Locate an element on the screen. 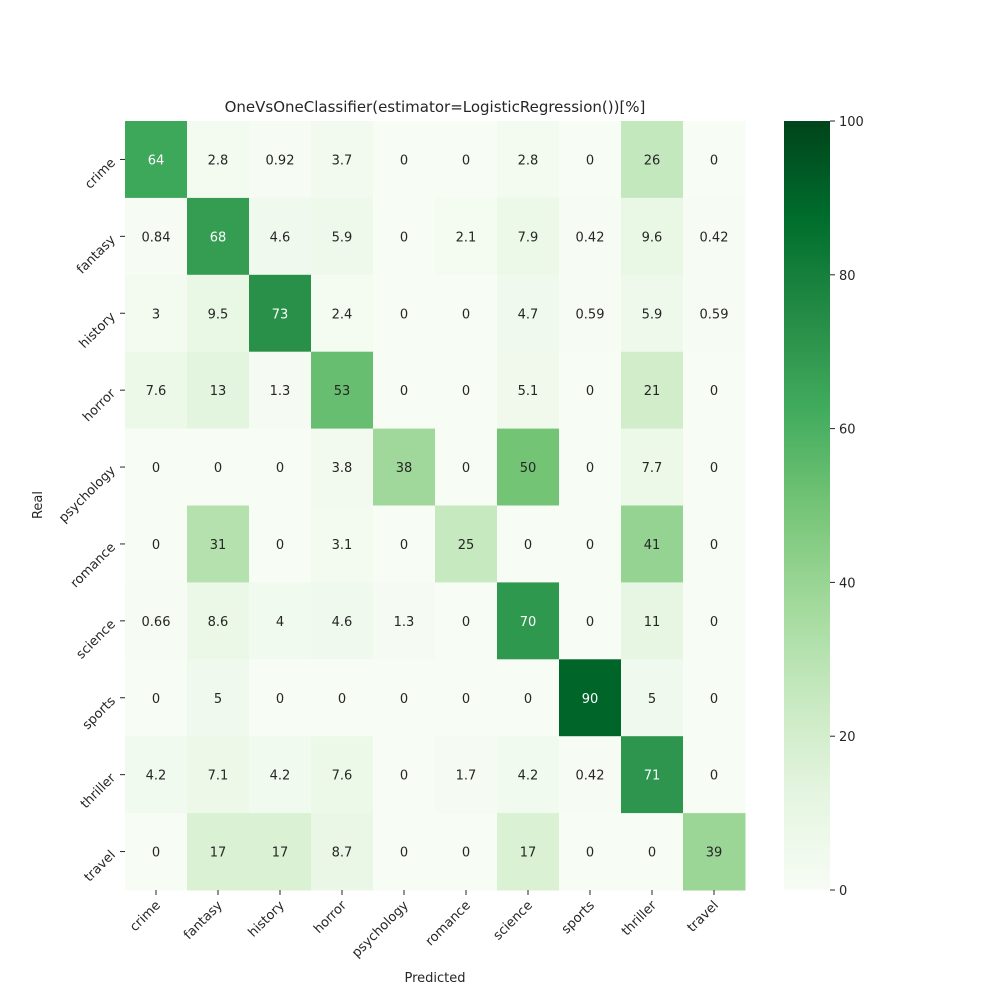 The width and height of the screenshot is (1000, 1000). colorbar-tick-label: 80 is located at coordinates (847, 276).